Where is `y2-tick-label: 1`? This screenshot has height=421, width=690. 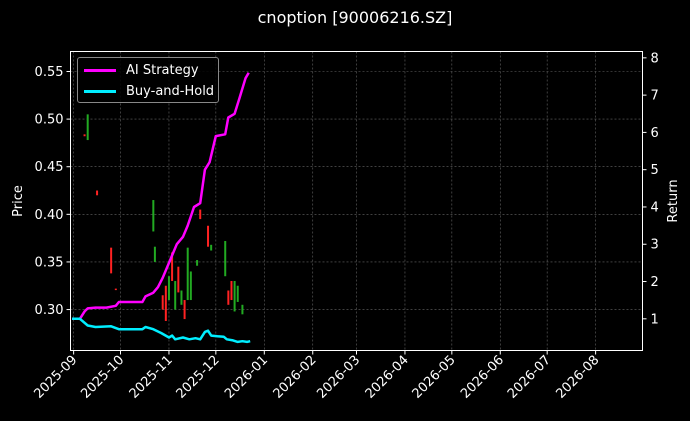
y2-tick-label: 1 is located at coordinates (655, 319).